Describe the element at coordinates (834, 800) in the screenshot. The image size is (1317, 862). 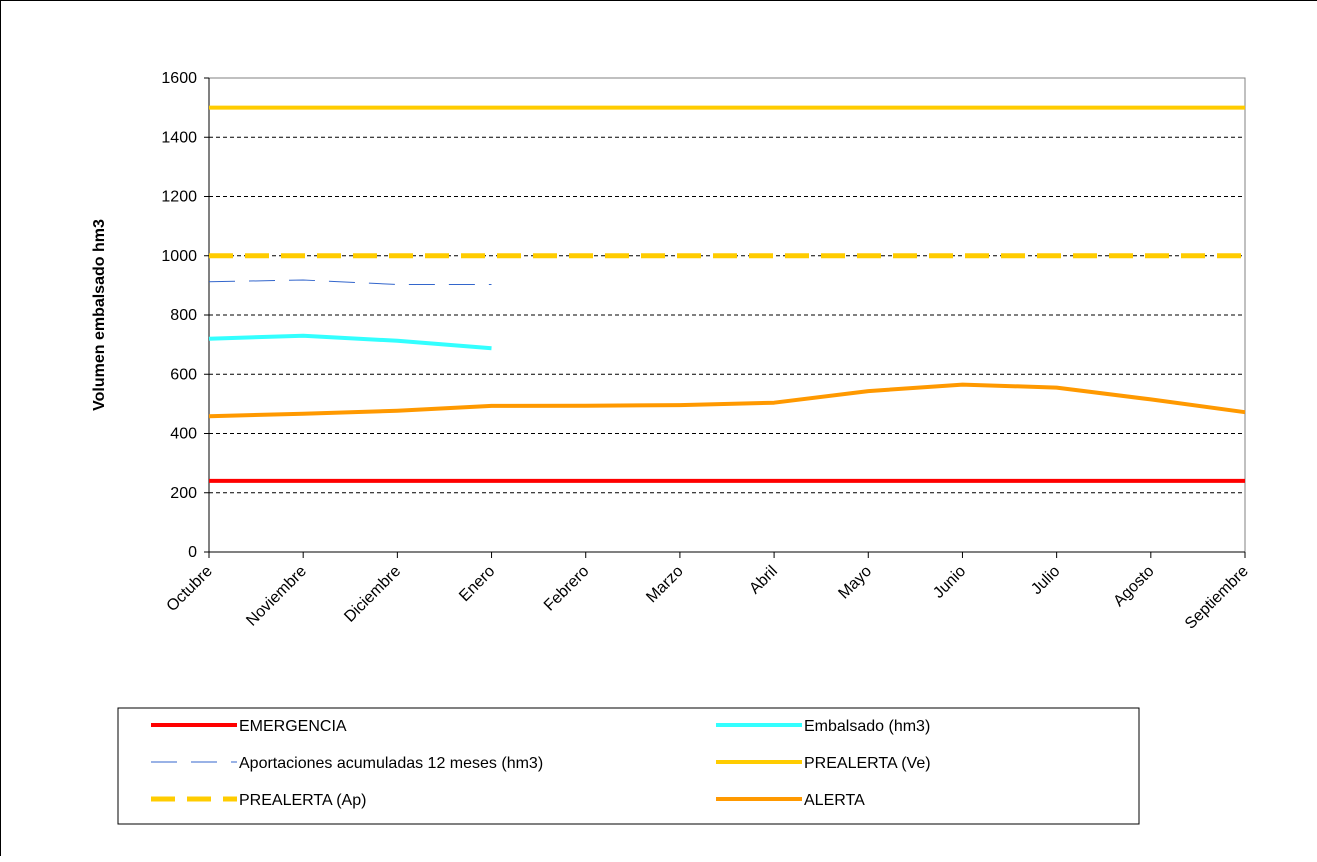
I see `legend-entry-5: ALERTA` at that location.